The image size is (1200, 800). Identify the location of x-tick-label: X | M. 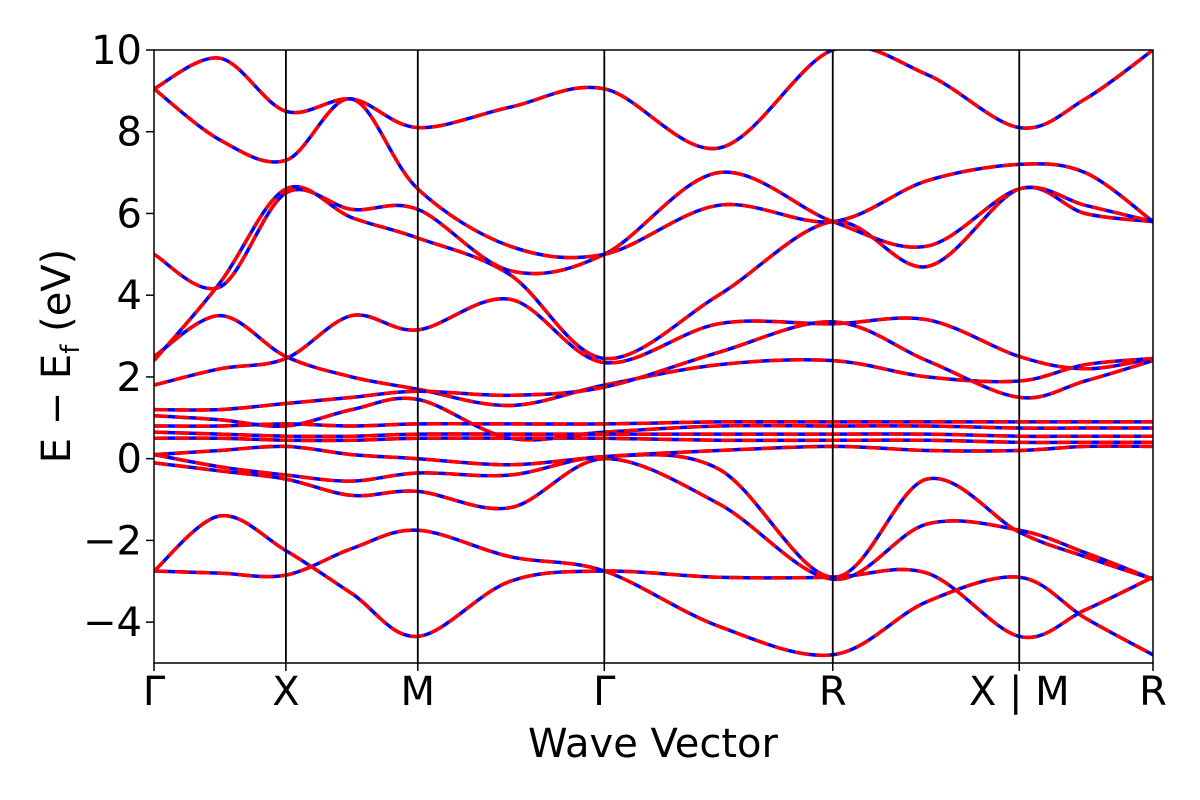
(1019, 692).